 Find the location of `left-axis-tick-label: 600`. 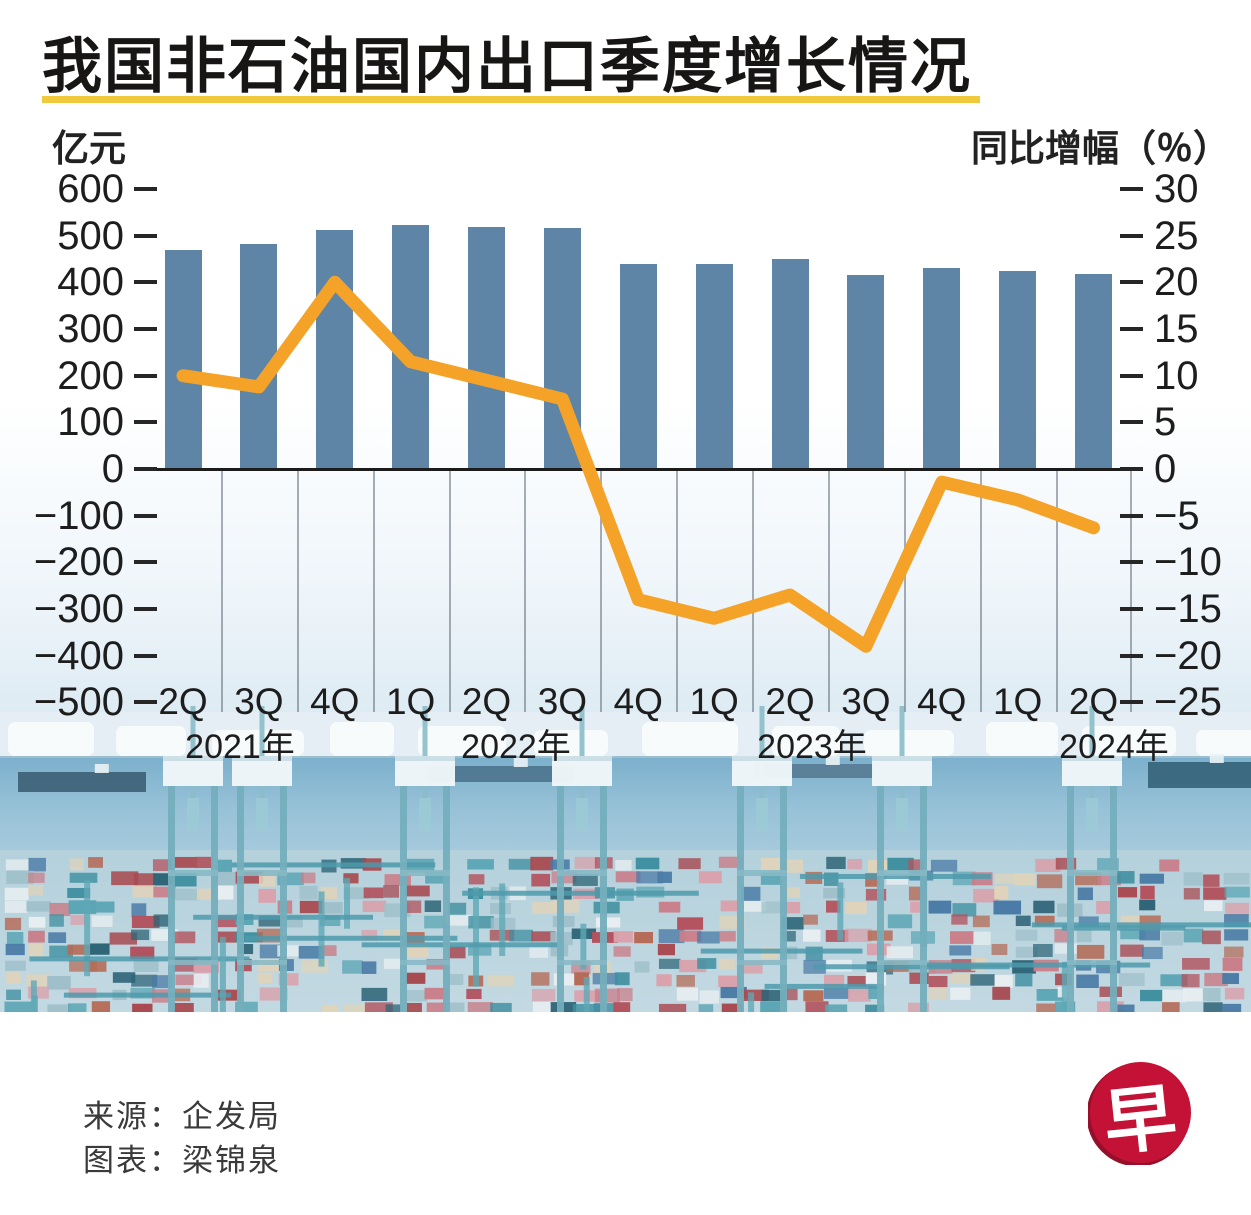

left-axis-tick-label: 600 is located at coordinates (90, 188).